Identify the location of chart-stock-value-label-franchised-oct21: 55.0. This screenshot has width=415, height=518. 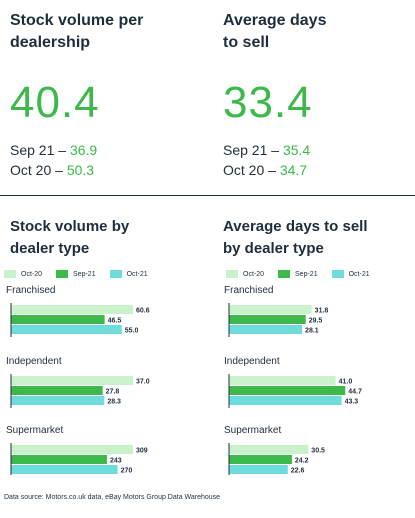
(132, 331).